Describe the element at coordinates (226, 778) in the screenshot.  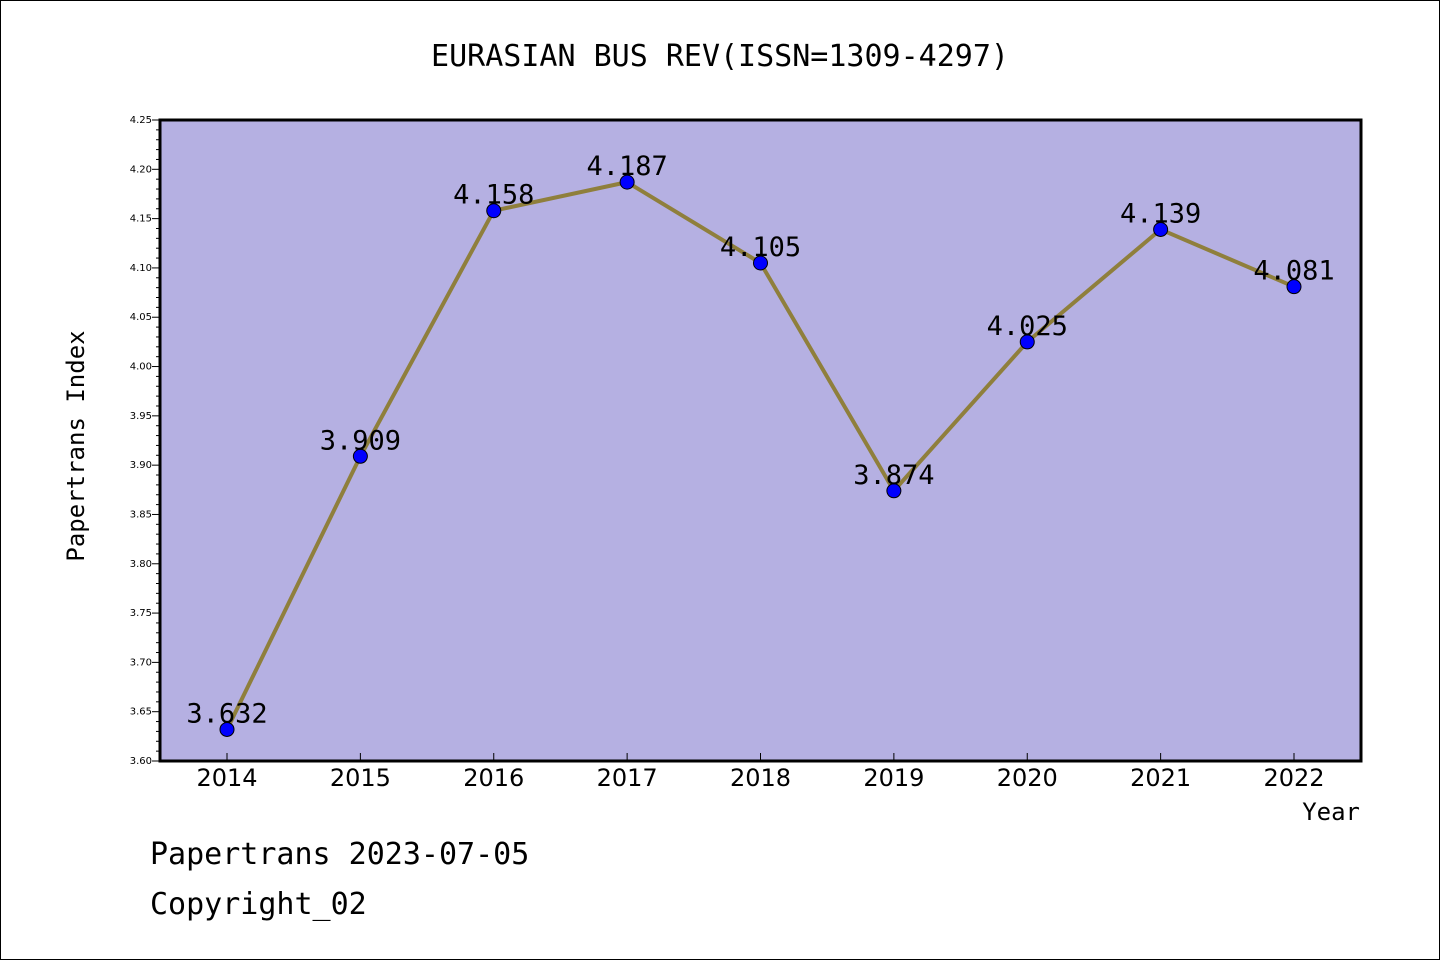
I see `x-tick-label: 2014` at that location.